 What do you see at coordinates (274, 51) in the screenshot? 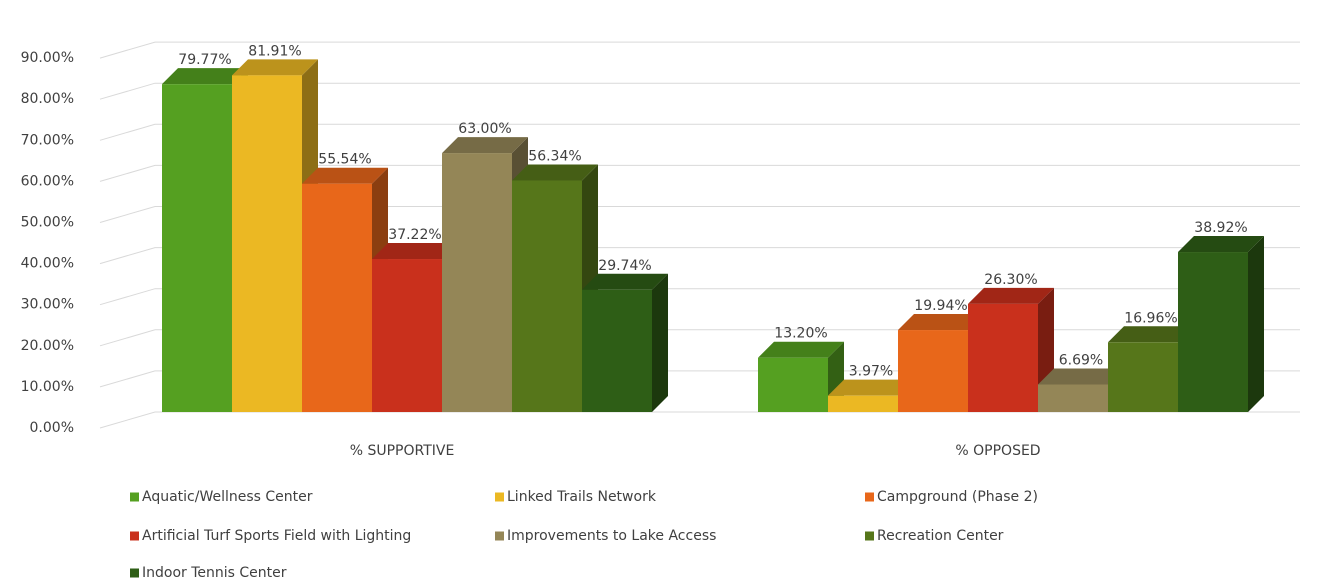
I see `value-label: 81.91%` at bounding box center [274, 51].